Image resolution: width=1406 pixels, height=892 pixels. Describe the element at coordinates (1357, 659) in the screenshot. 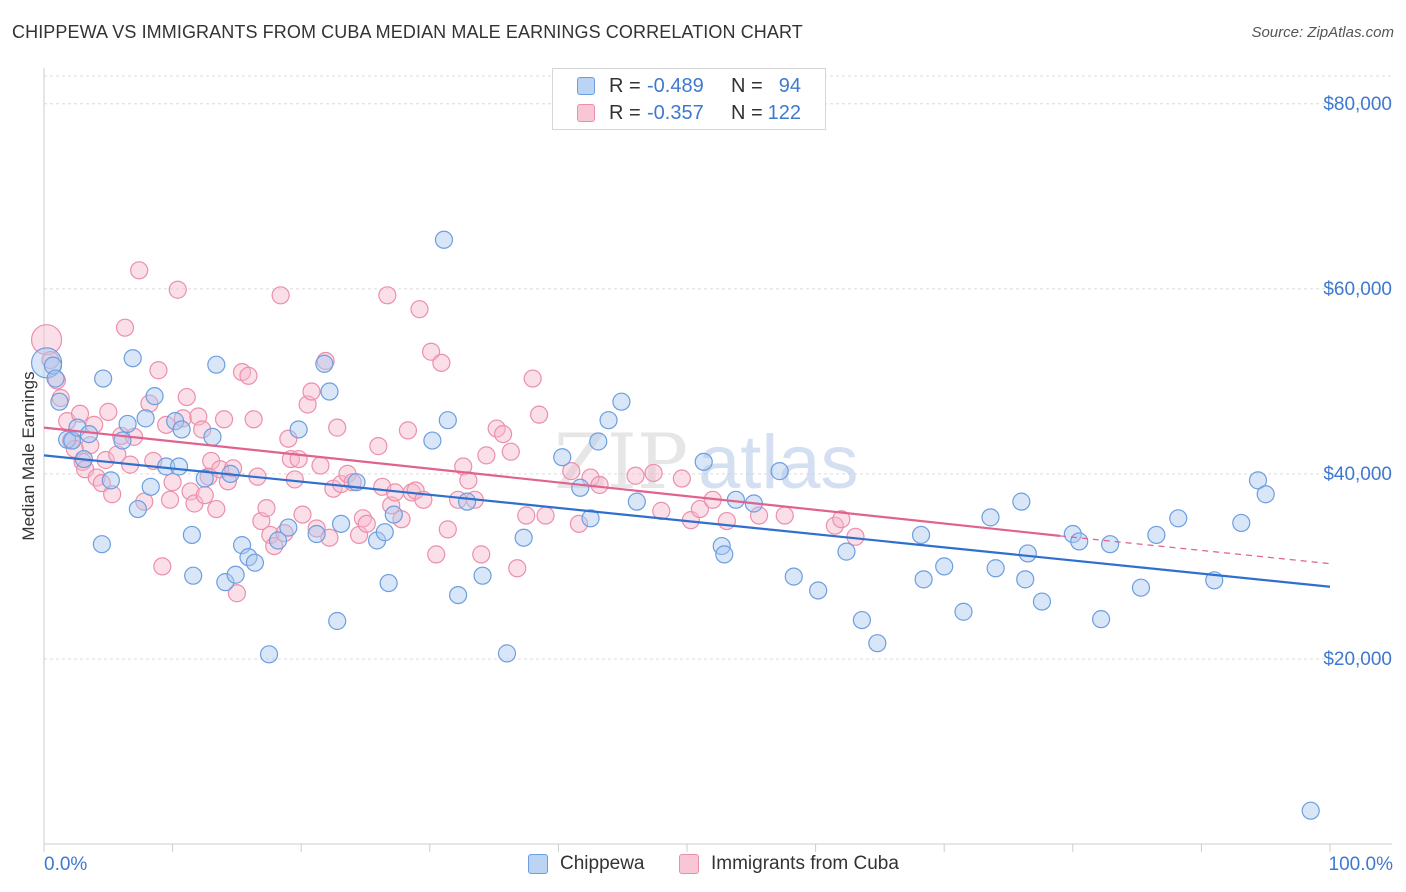

I see `y-tick-label: $20,000` at that location.